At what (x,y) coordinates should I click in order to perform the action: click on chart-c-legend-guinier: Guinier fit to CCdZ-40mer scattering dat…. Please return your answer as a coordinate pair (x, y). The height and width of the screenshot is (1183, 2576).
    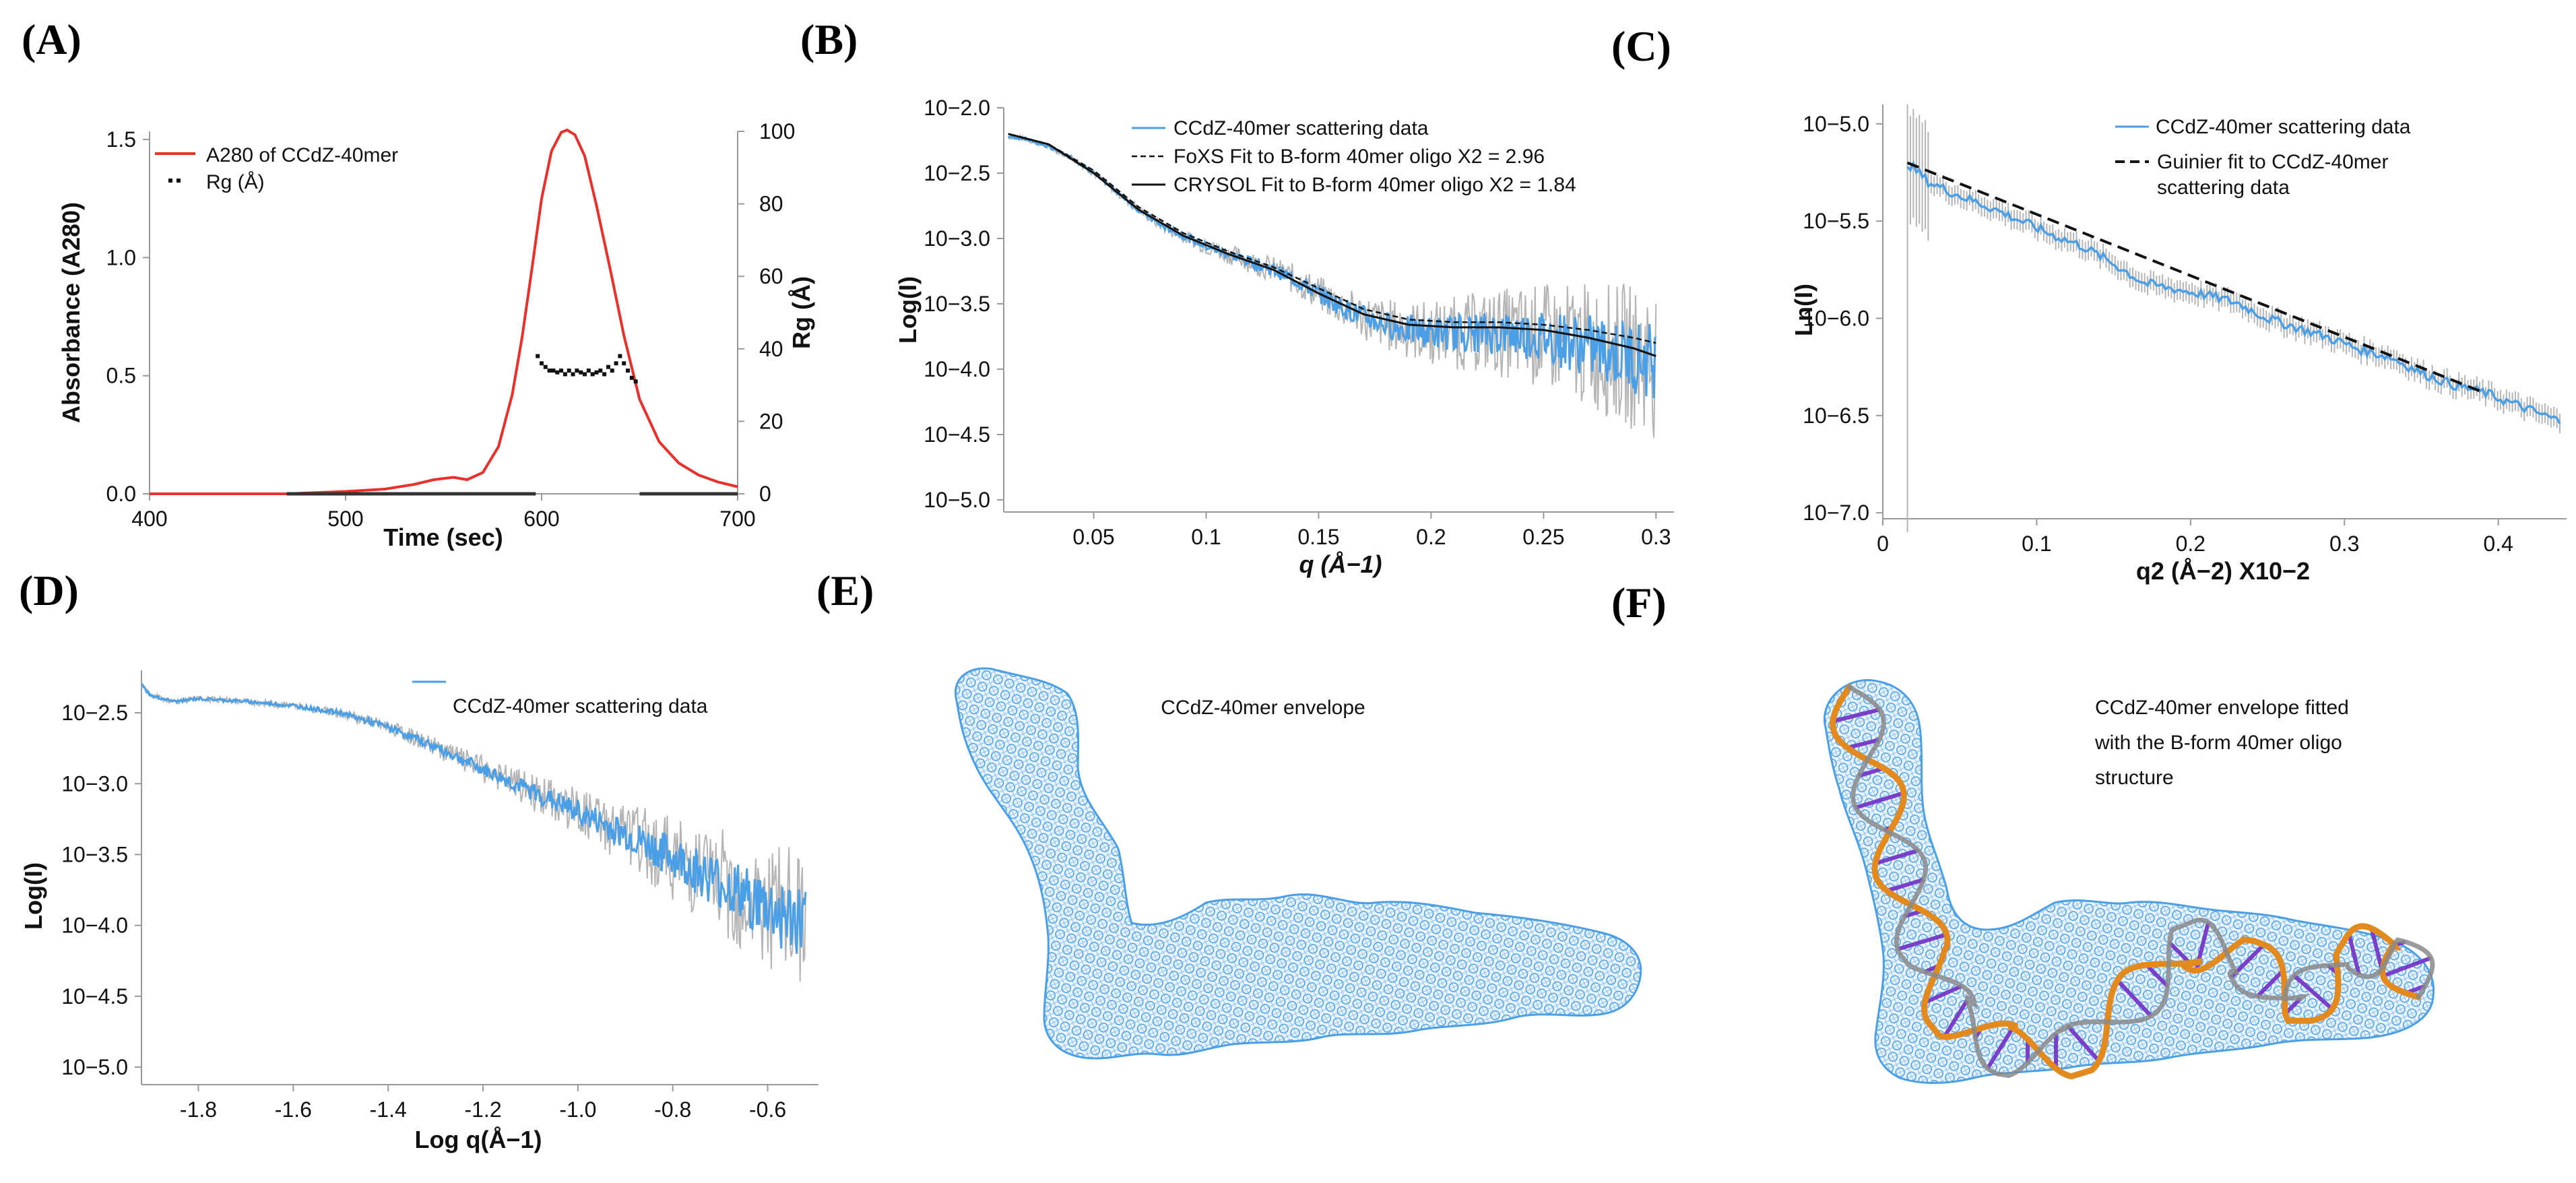
    Looking at the image, I should click on (2276, 175).